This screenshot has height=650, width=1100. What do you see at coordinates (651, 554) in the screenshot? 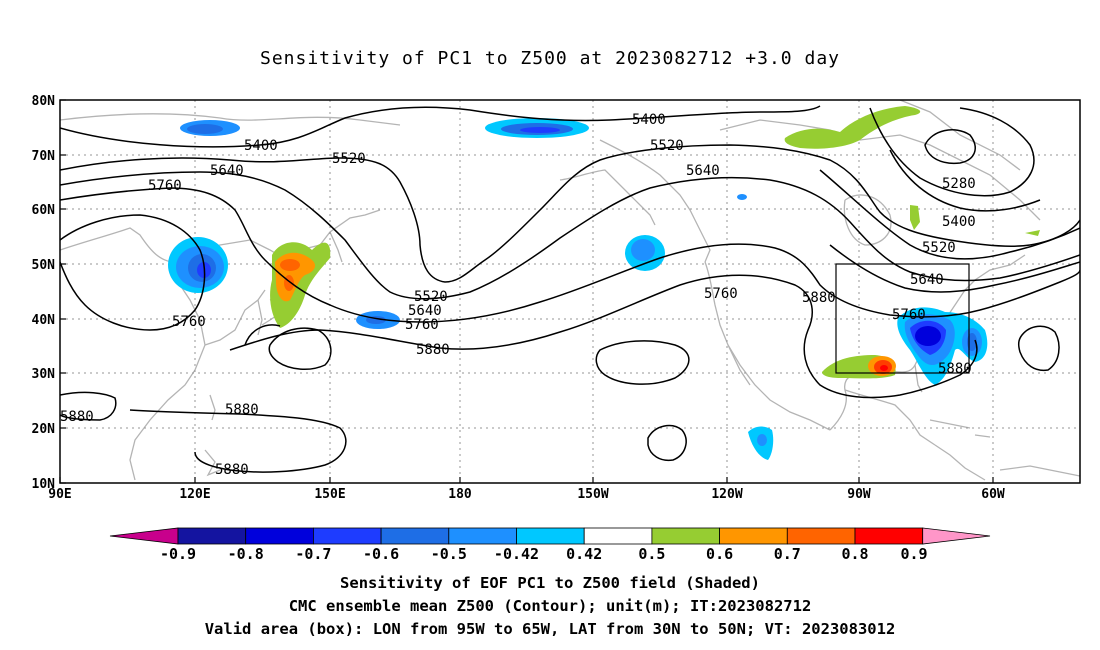
I see `colorbar-label: 0.5` at bounding box center [651, 554].